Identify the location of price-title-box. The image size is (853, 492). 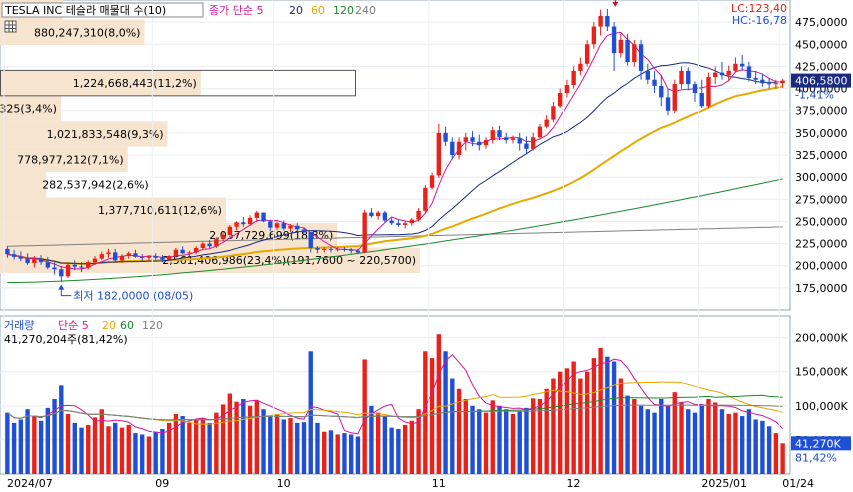
(102, 10).